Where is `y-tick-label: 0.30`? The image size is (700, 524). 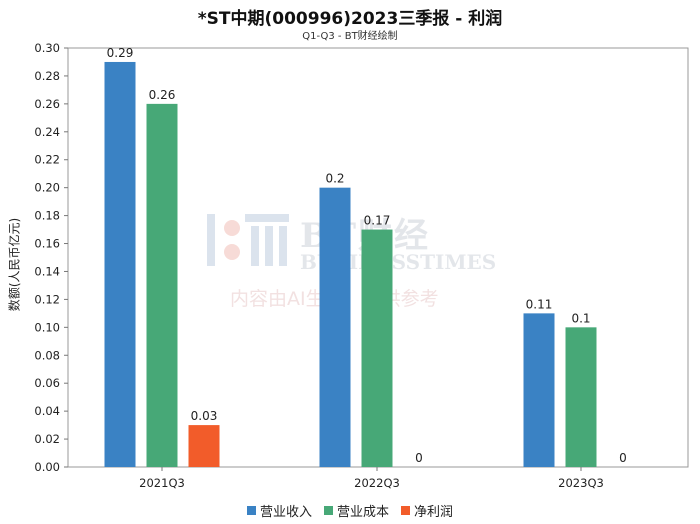 y-tick-label: 0.30 is located at coordinates (47, 48).